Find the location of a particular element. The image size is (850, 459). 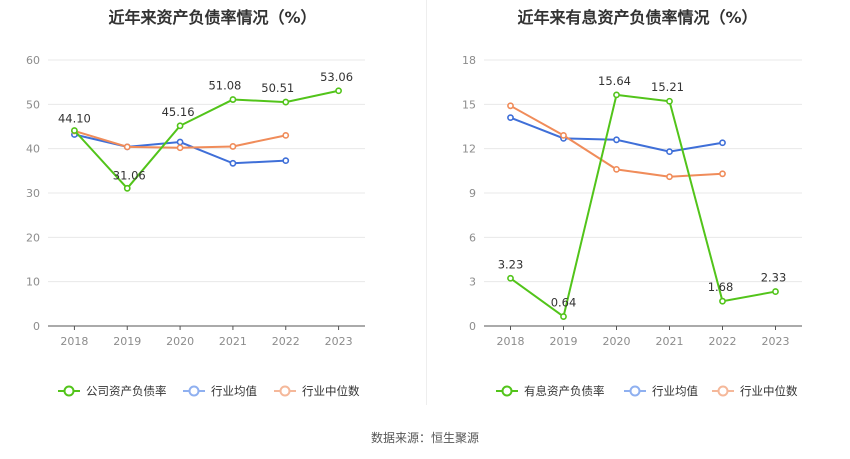

legend-item-0: 有息资产负债率 is located at coordinates (550, 391).